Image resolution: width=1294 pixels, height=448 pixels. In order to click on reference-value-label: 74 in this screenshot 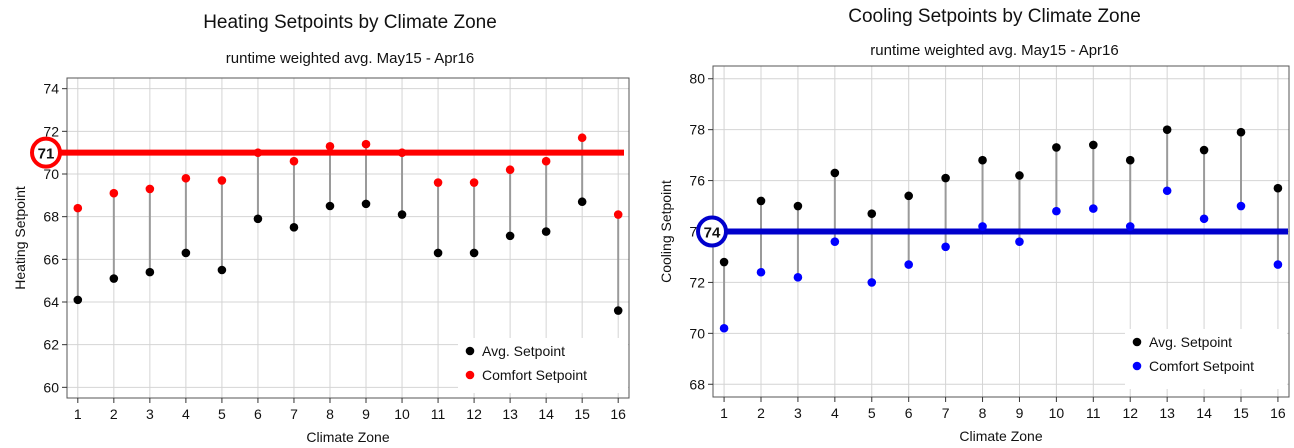, I will do `click(712, 233)`.